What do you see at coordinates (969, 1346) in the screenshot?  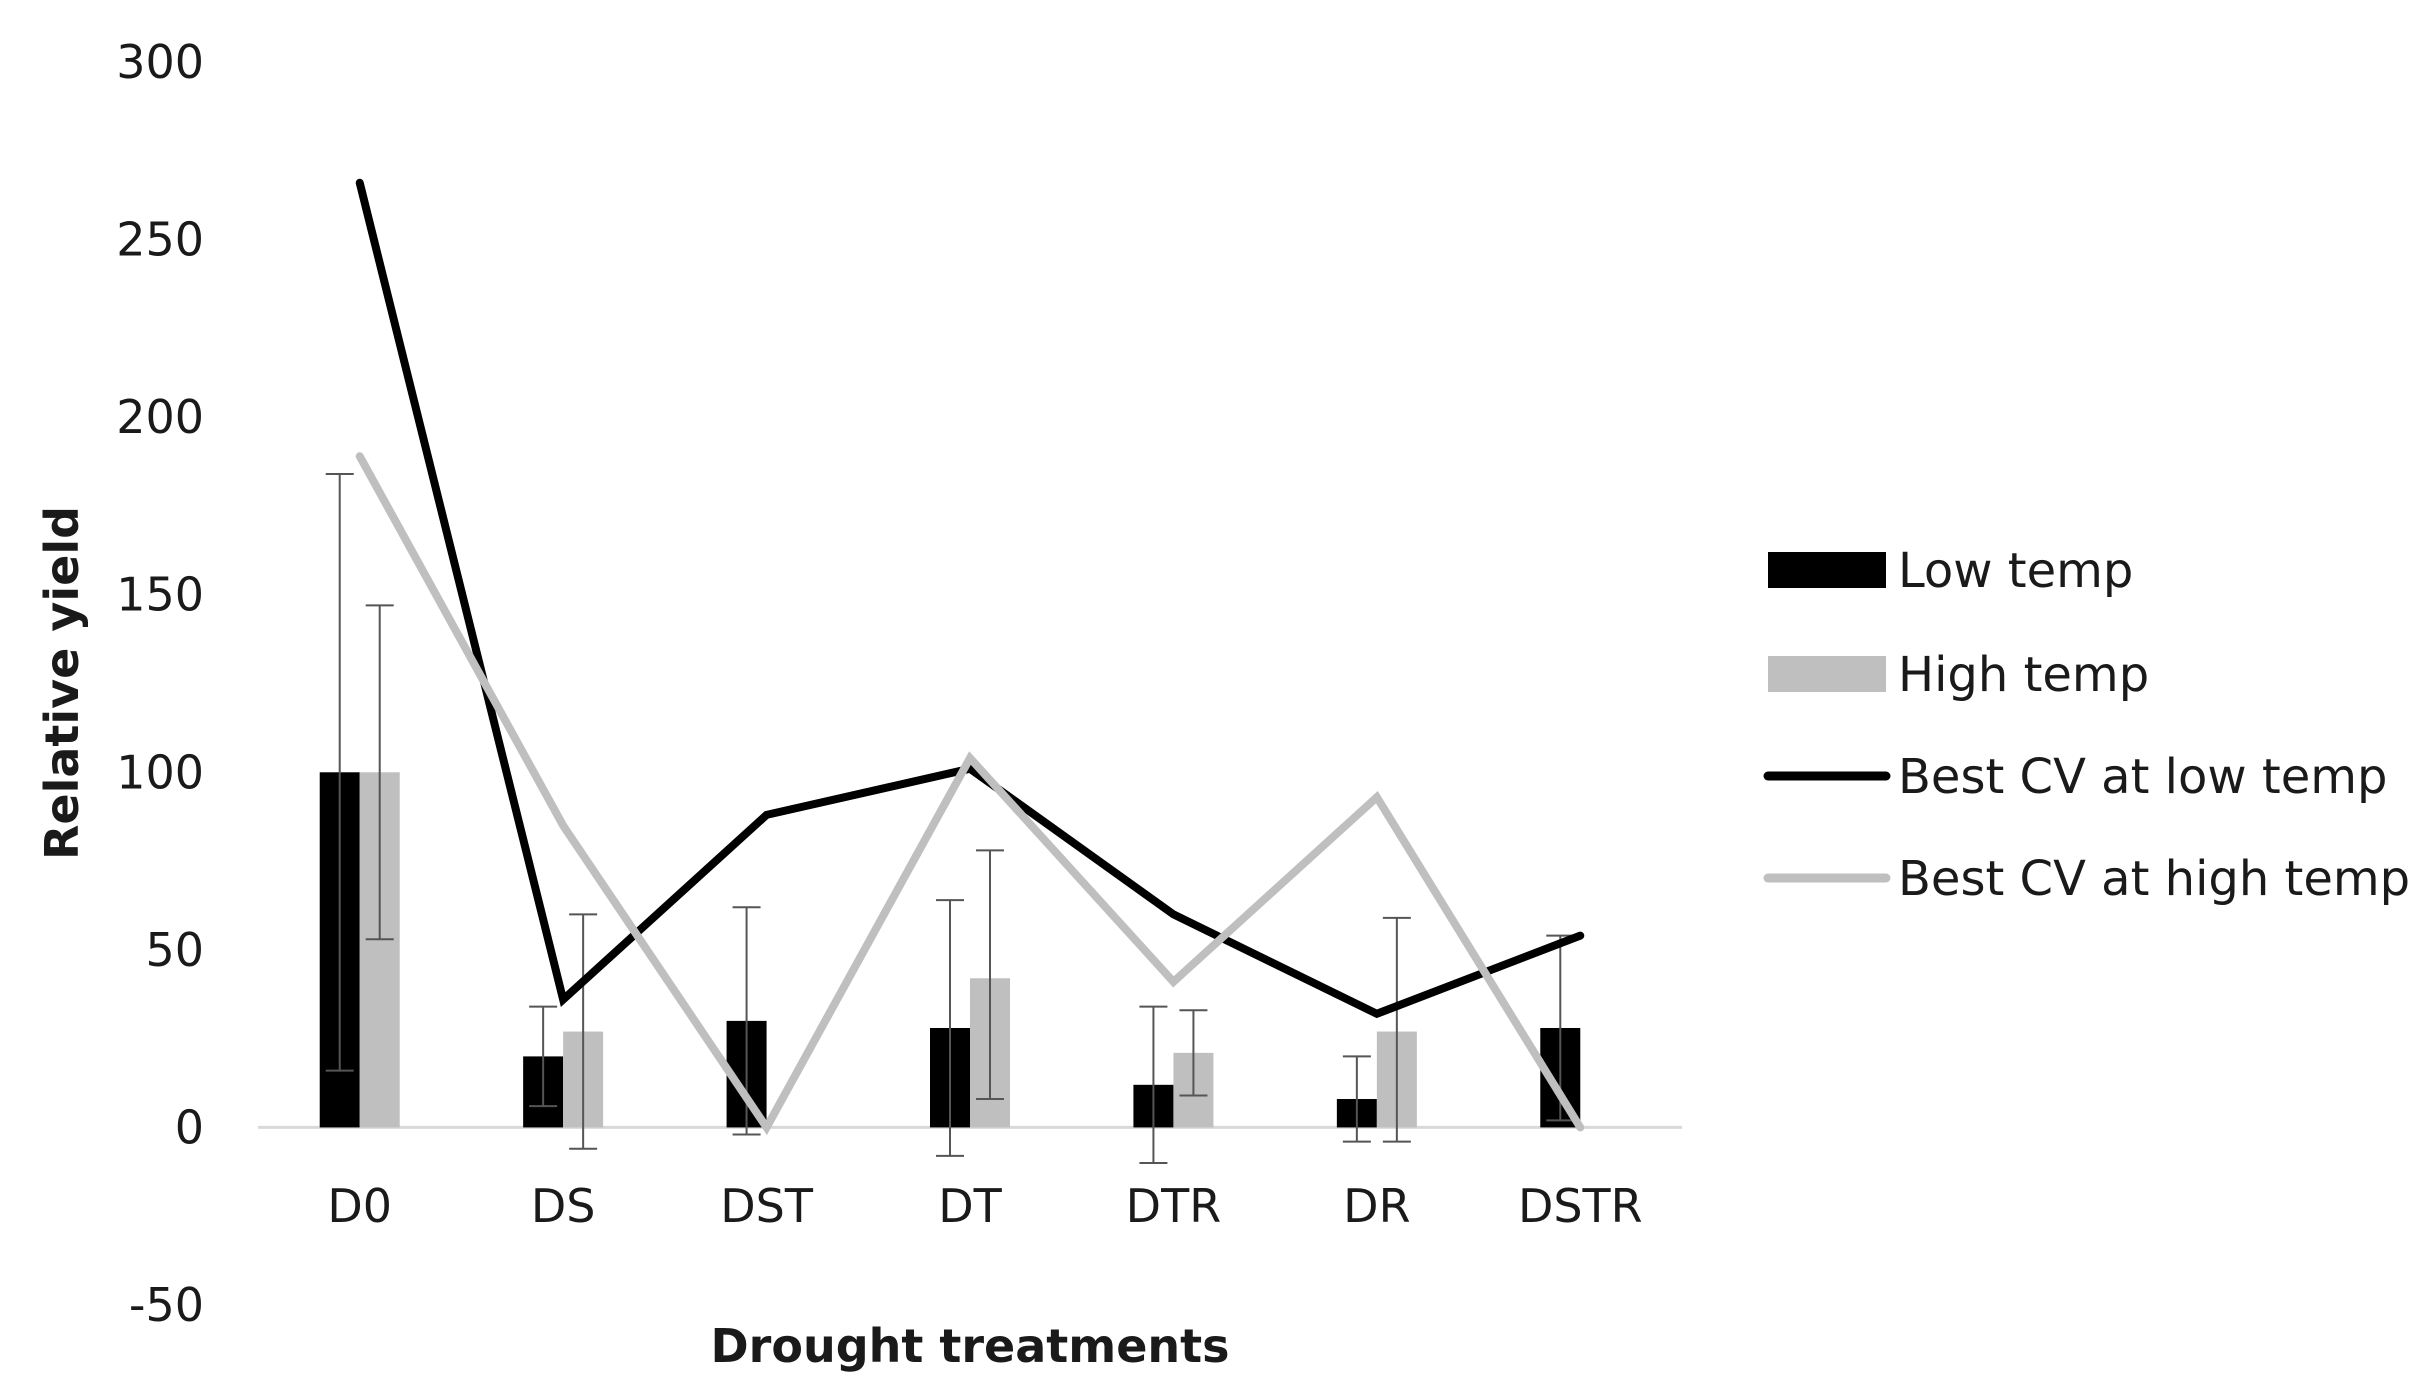 I see `x-axis-title: Drought treatments` at bounding box center [969, 1346].